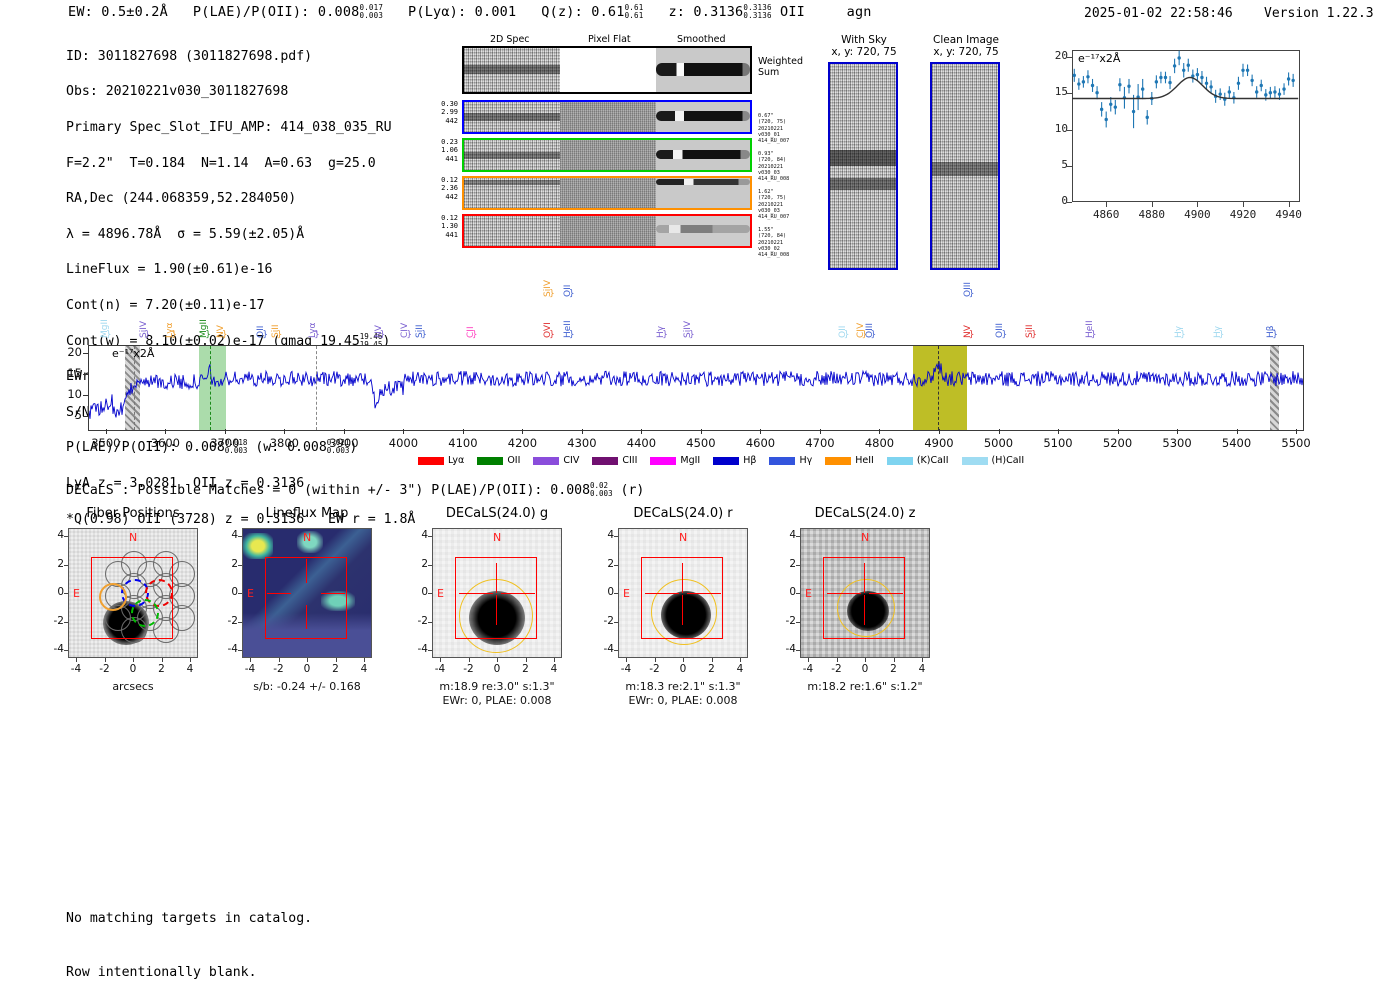  I want to click on spec2d-row-weighted-sum, so click(607, 70).